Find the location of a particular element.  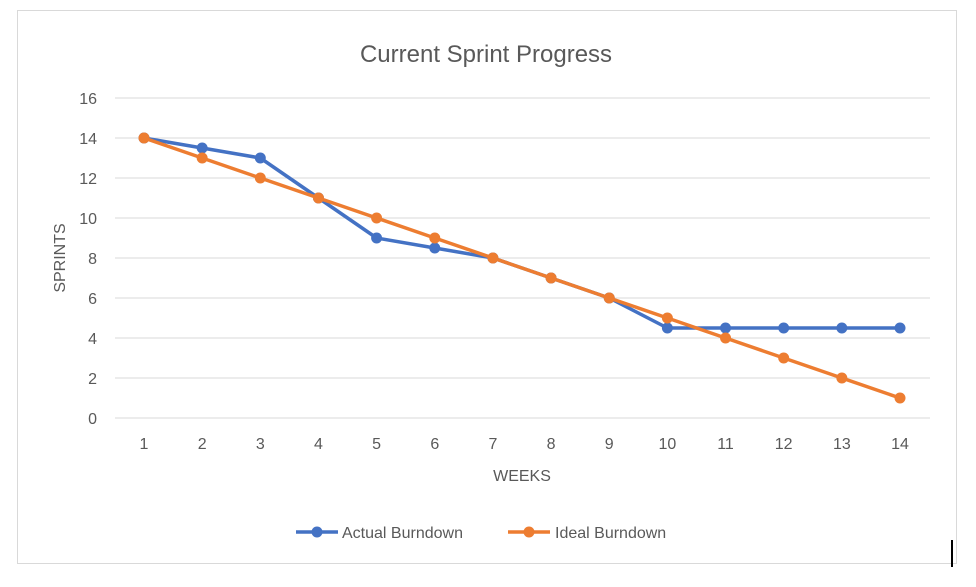

y-tick-label: 16 is located at coordinates (88, 99).